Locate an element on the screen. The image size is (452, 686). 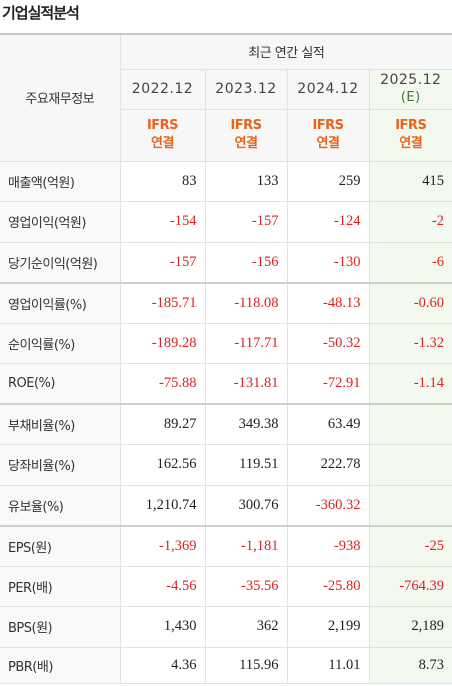
value-cell: 4.36 is located at coordinates (162, 665).